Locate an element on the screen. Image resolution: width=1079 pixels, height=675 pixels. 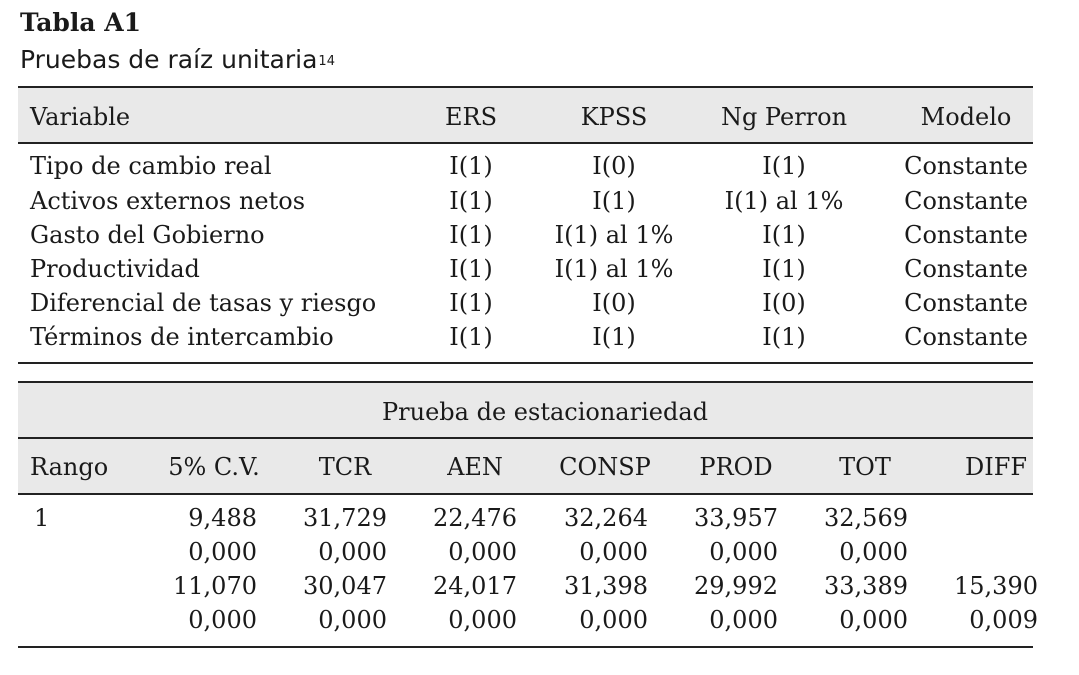
cell-tcr: 30,047 is located at coordinates (345, 586).